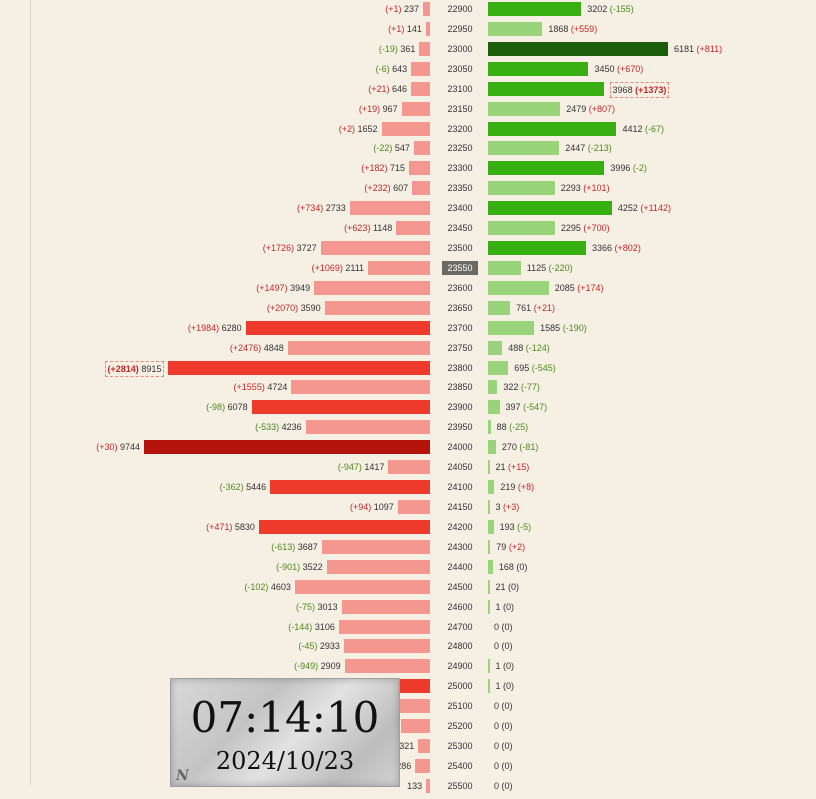 This screenshot has width=816, height=799. Describe the element at coordinates (323, 626) in the screenshot. I see `put-value: 3106` at that location.